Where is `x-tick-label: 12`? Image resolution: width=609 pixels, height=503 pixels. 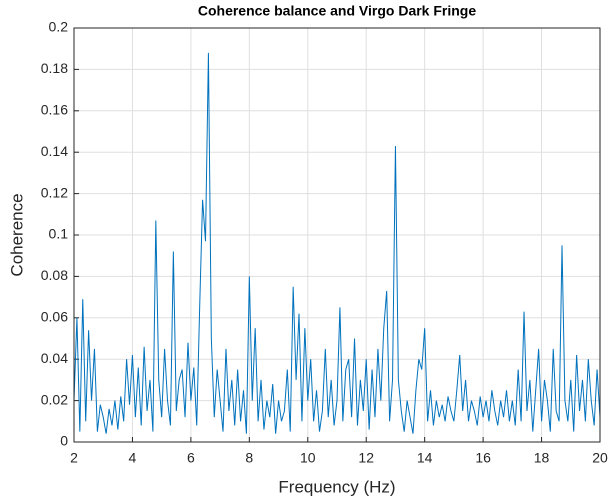
x-tick-label: 12 is located at coordinates (366, 458).